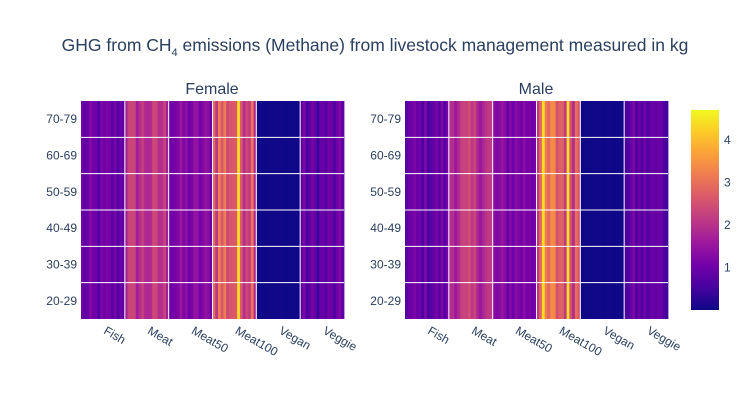  I want to click on panel-title-male: Male, so click(536, 89).